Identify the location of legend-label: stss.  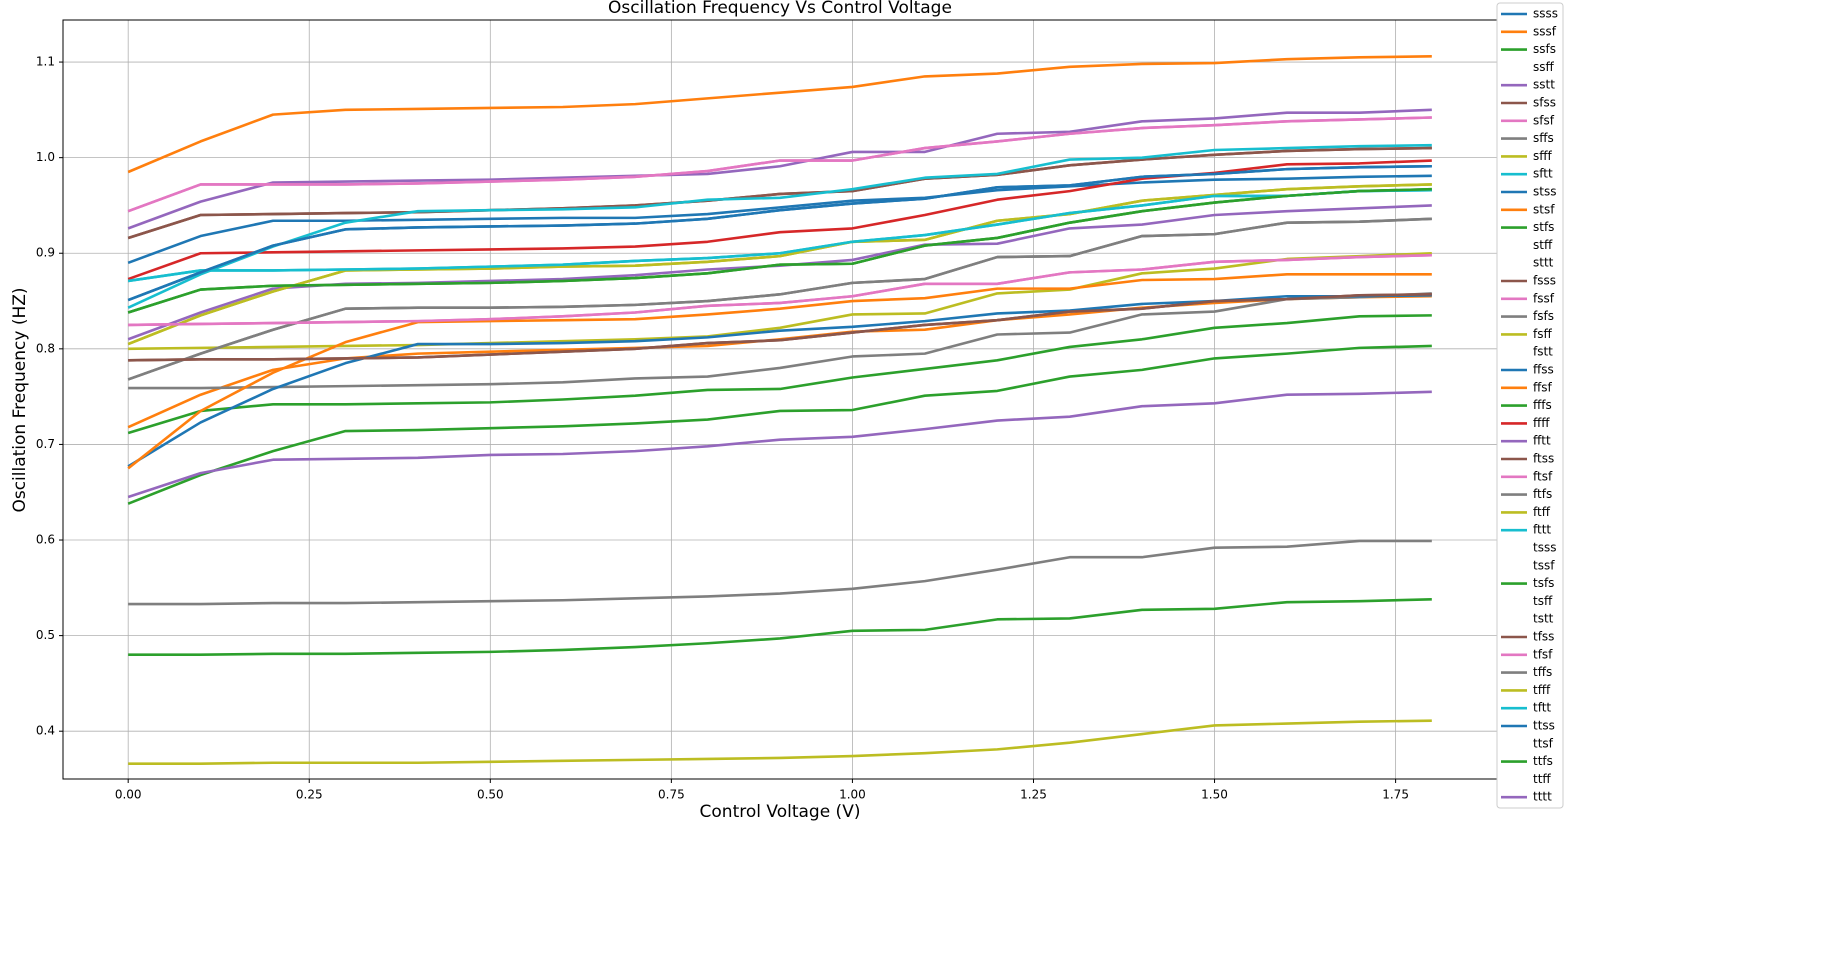
(1544, 192).